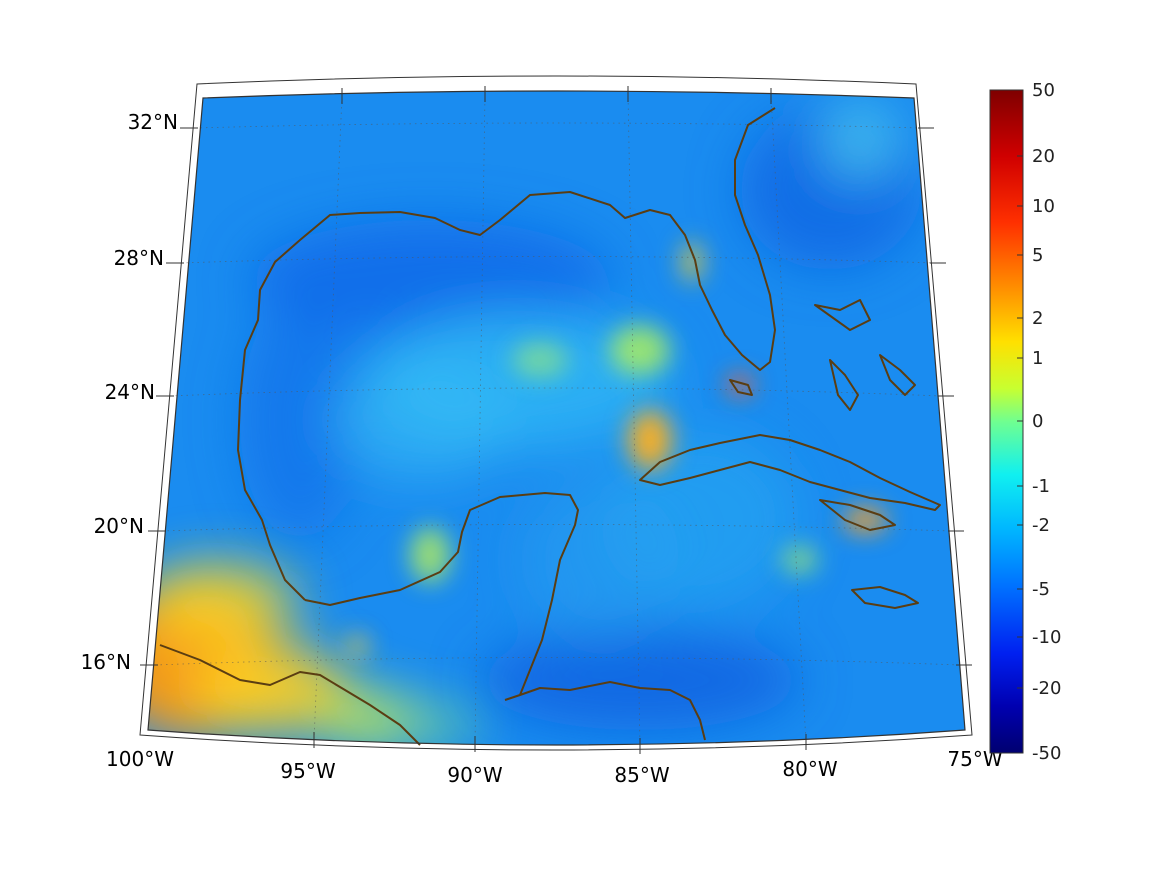 Image resolution: width=1167 pixels, height=875 pixels. What do you see at coordinates (139, 258) in the screenshot?
I see `lat-label: 28°N` at bounding box center [139, 258].